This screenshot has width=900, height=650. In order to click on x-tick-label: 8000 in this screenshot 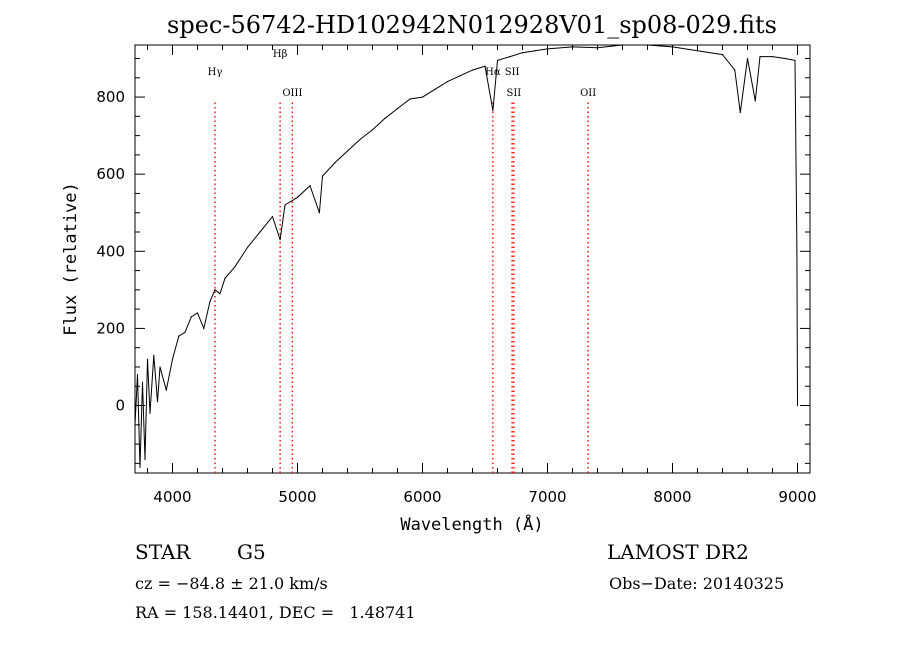, I will do `click(672, 497)`.